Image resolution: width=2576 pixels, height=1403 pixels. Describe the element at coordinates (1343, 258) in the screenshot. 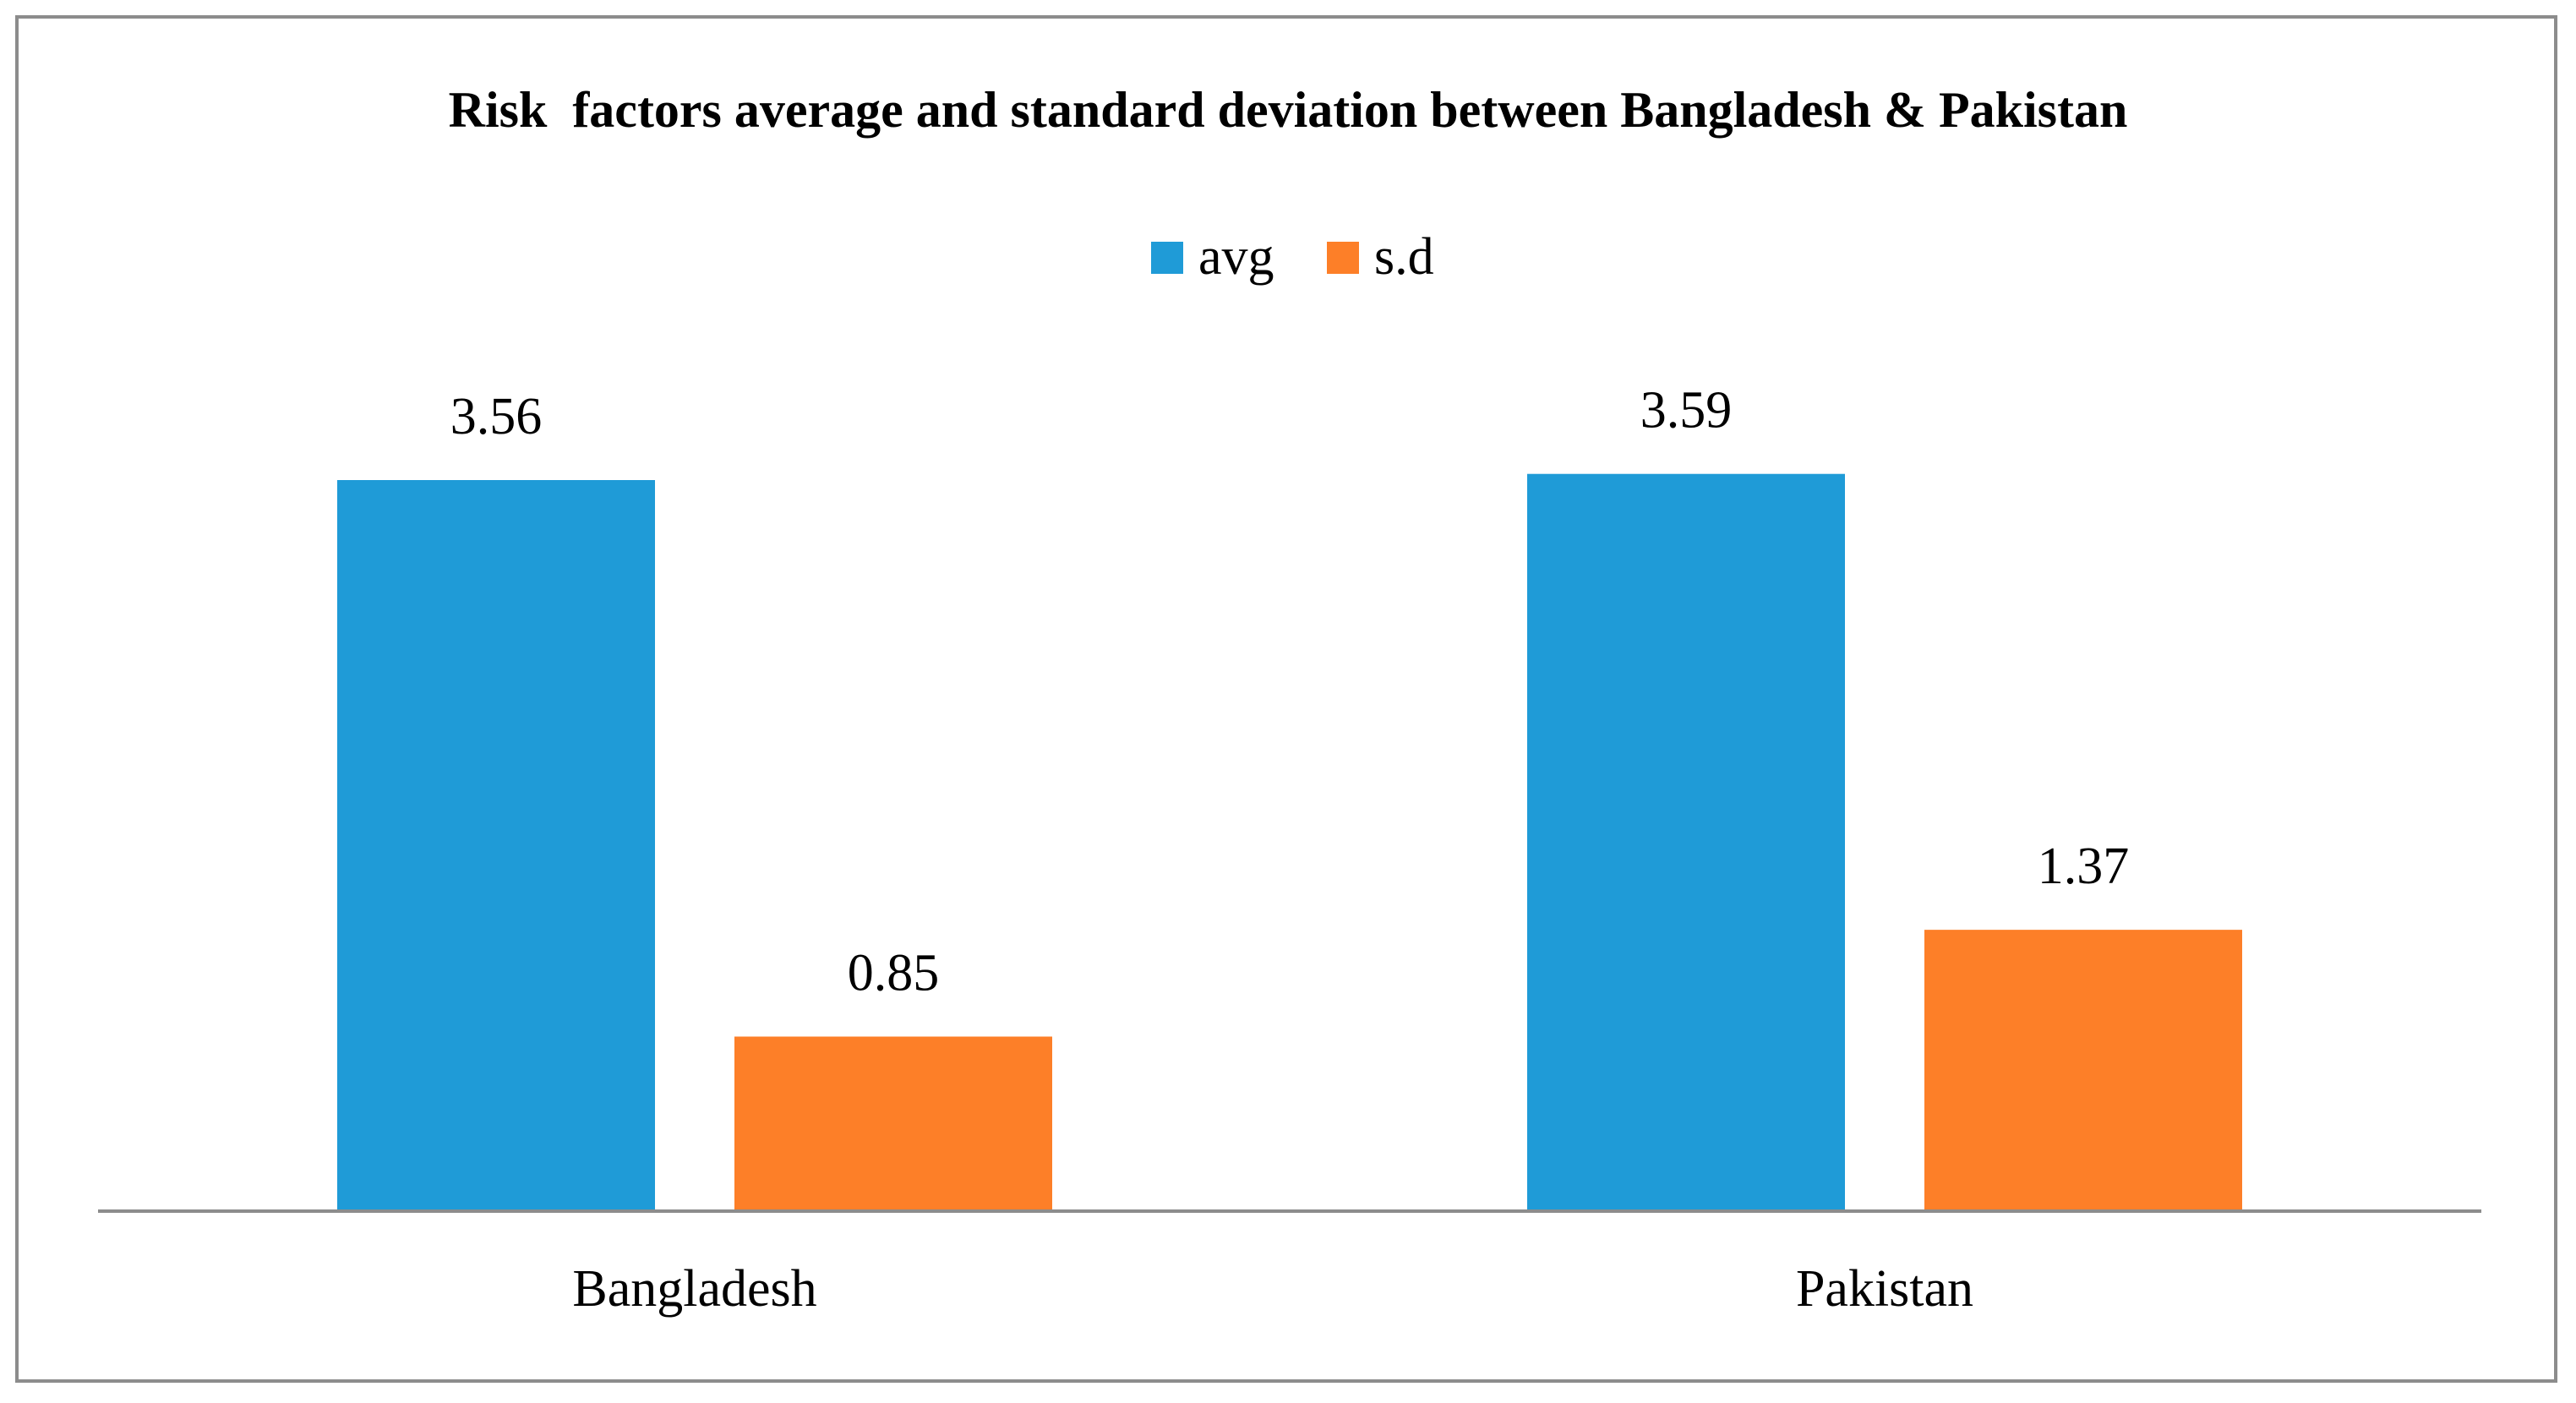

I see `legend-swatch-sd` at that location.